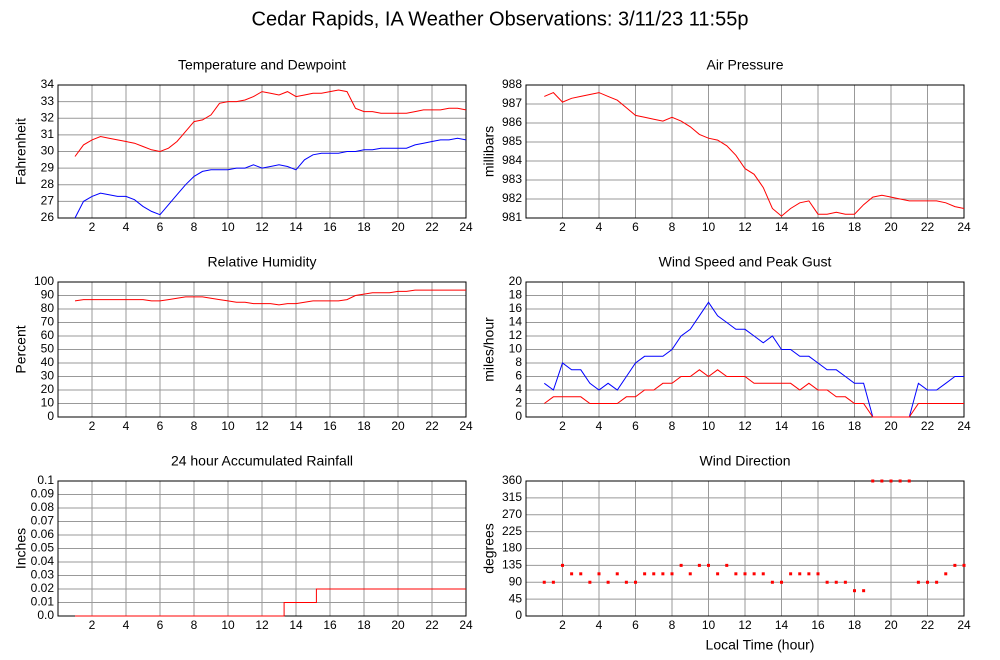 The width and height of the screenshot is (1000, 660). Describe the element at coordinates (489, 548) in the screenshot. I see `y-axis-label: degrees` at that location.